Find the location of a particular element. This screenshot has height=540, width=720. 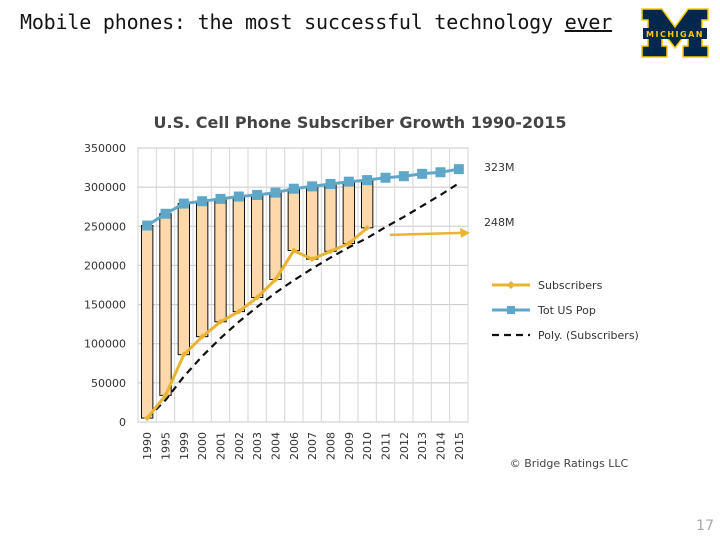

university-logo: MICHIGAN is located at coordinates (675, 33).